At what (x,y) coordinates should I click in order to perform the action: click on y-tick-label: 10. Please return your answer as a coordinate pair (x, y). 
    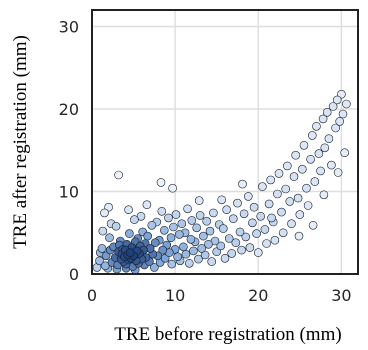
    Looking at the image, I should click on (69, 192).